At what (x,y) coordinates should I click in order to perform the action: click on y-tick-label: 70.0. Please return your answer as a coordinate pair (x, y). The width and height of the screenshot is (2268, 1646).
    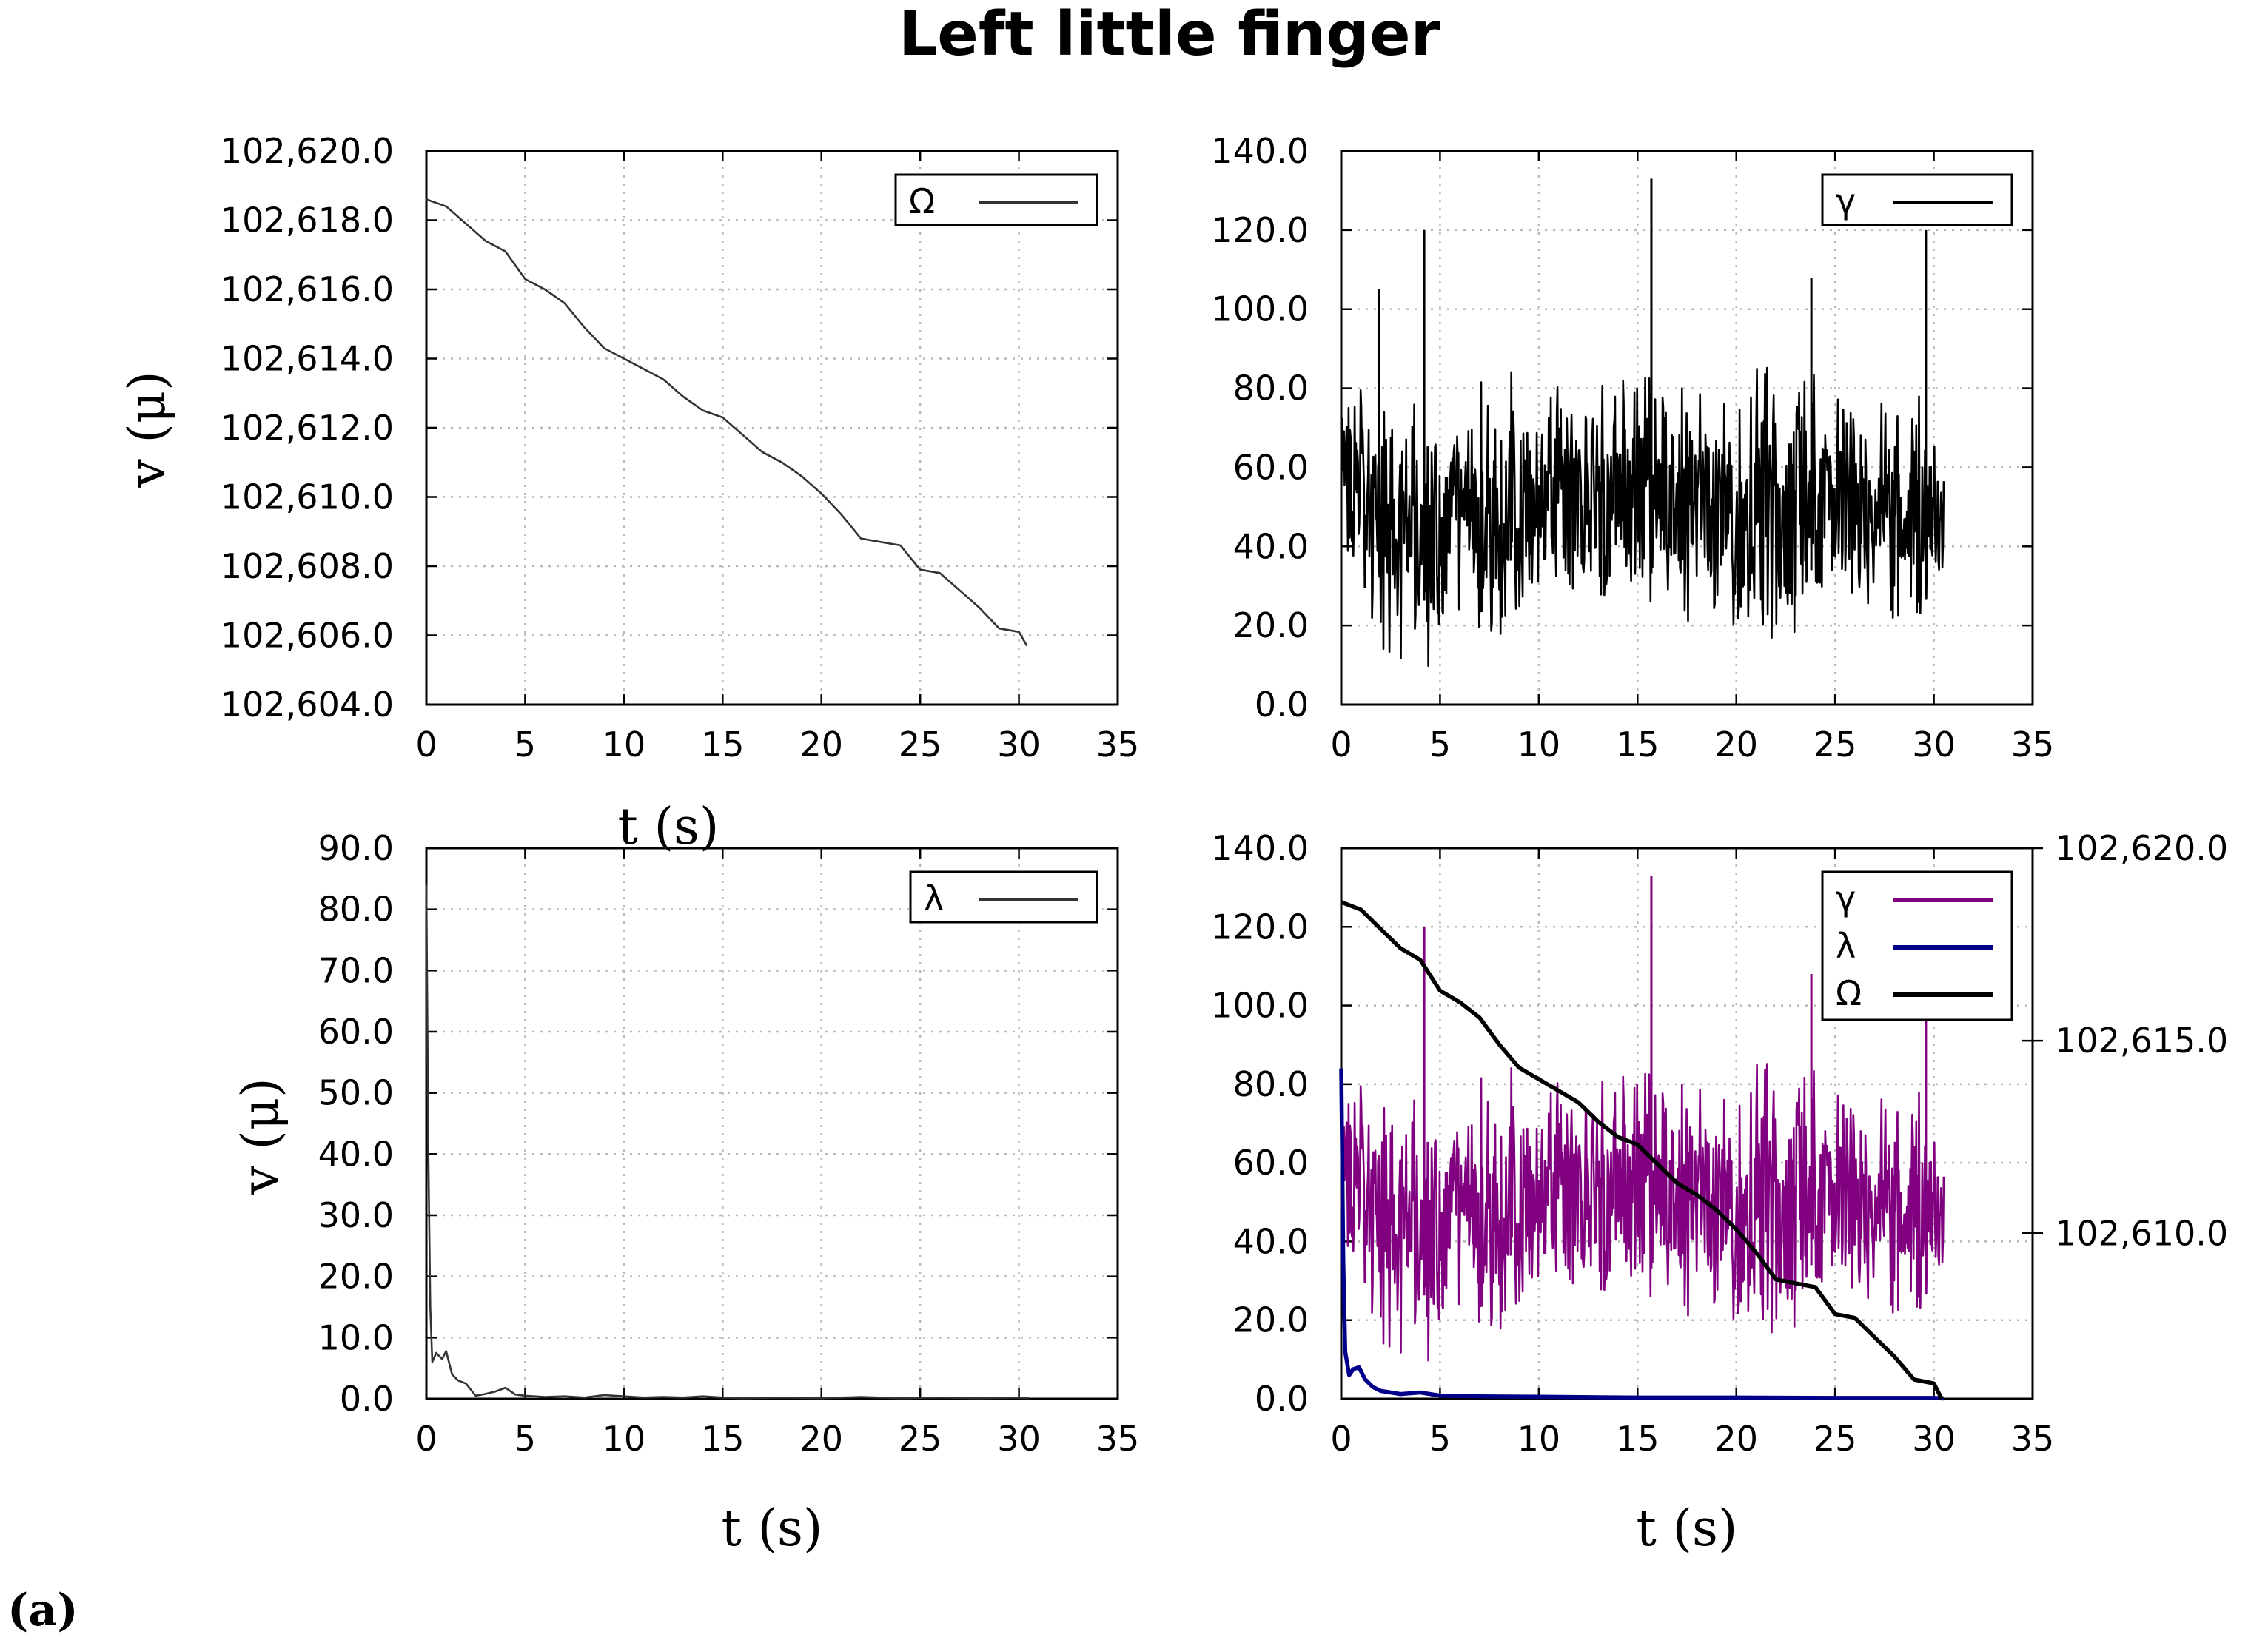
    Looking at the image, I should click on (356, 970).